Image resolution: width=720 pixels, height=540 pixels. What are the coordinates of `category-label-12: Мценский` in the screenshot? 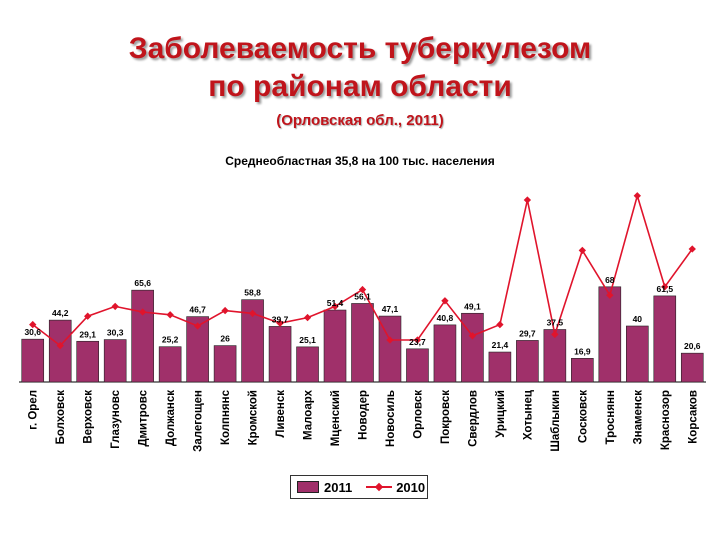 It's located at (336, 418).